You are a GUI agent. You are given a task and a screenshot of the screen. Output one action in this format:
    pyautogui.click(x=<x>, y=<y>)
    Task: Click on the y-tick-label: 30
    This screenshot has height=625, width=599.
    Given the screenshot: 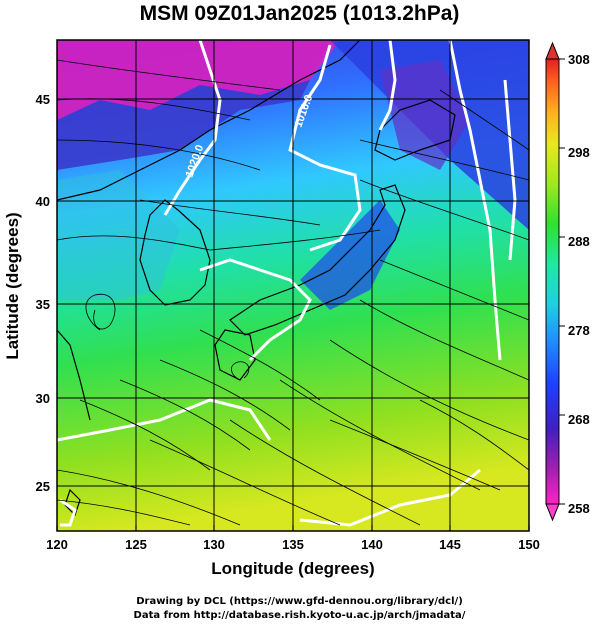 What is the action you would take?
    pyautogui.click(x=43, y=398)
    